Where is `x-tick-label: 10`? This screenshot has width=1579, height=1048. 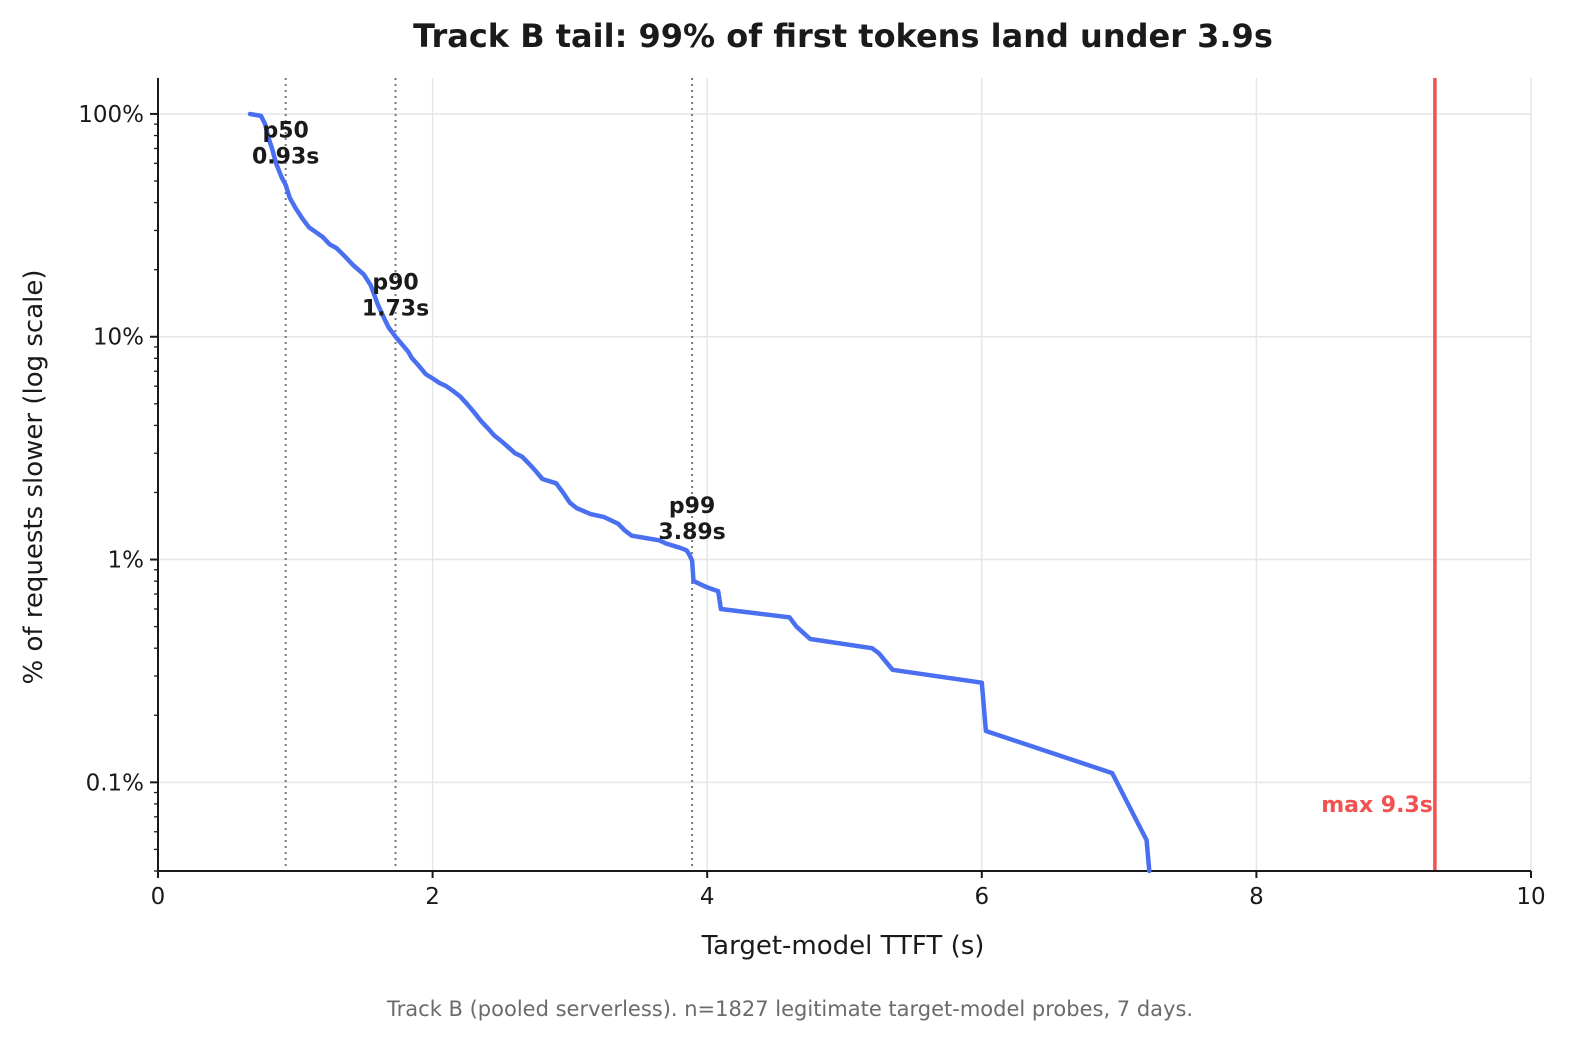
x-tick-label: 10 is located at coordinates (1530, 897).